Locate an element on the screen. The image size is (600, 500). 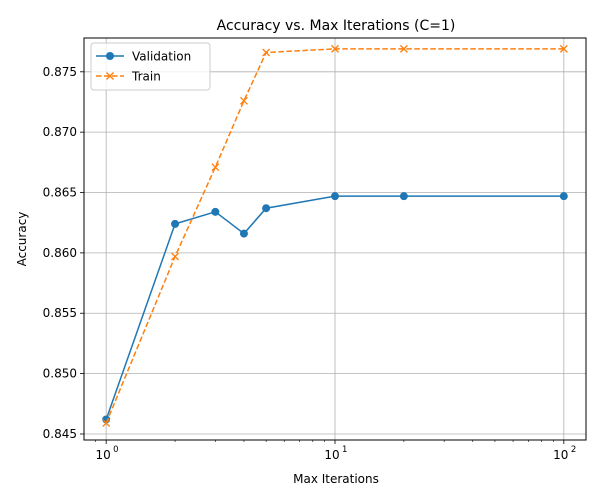
legend-marker-train is located at coordinates (110, 76).